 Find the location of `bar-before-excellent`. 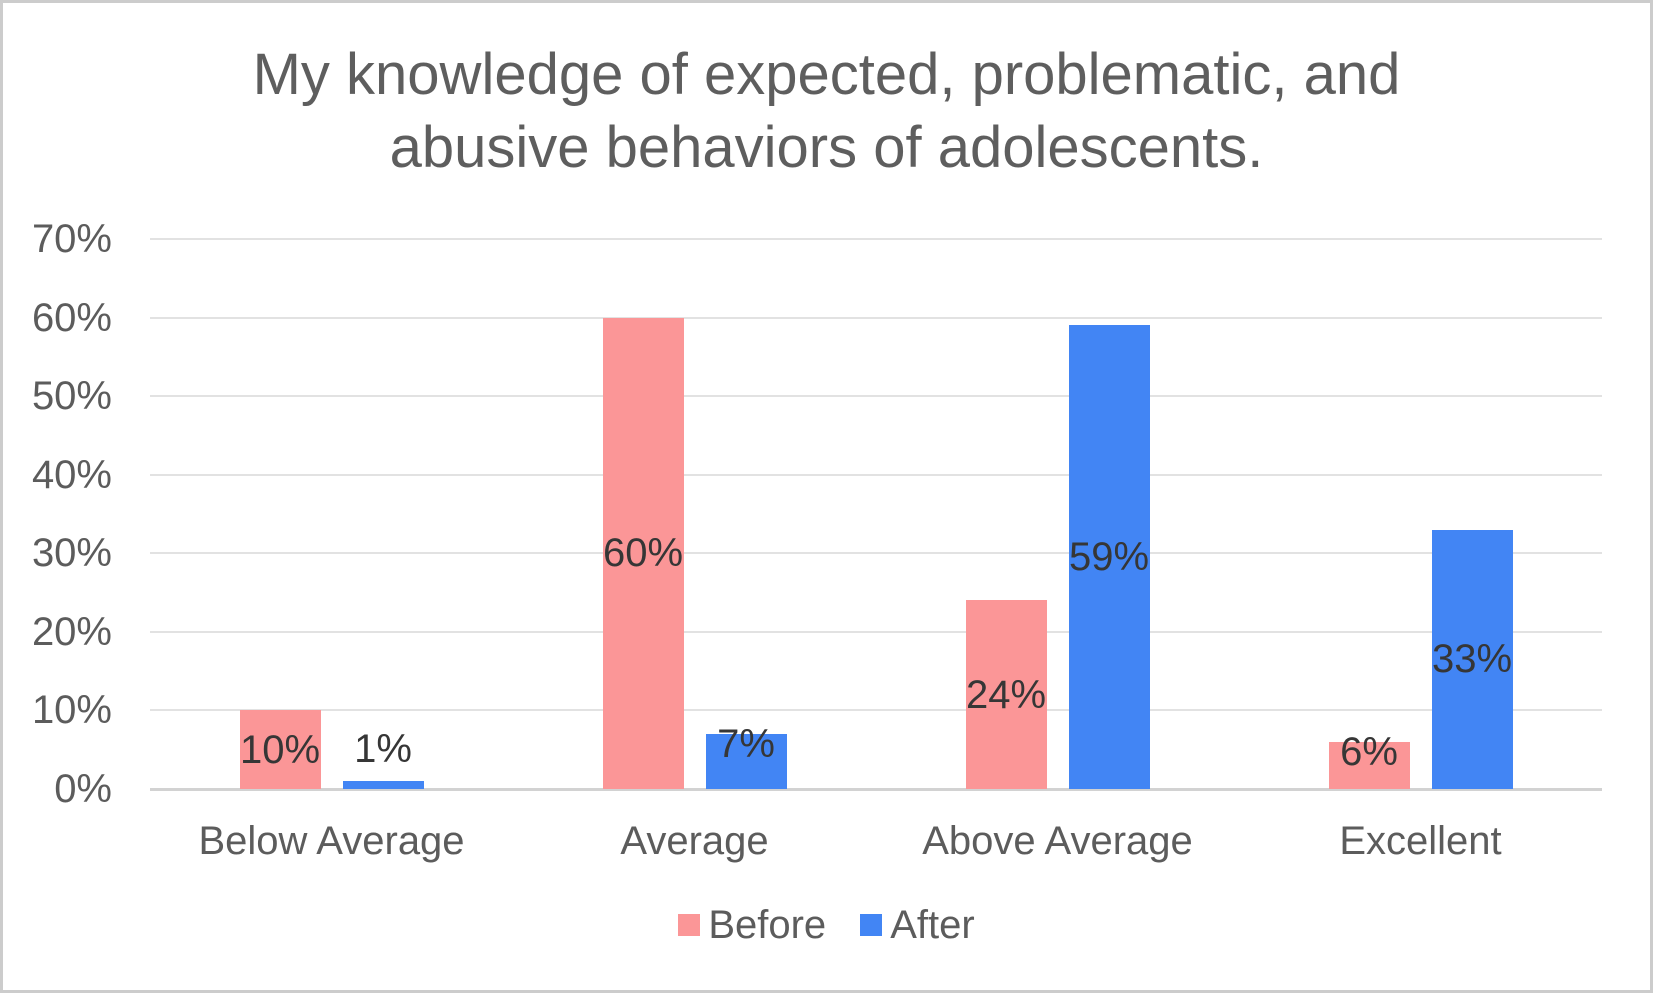

bar-before-excellent is located at coordinates (1369, 765).